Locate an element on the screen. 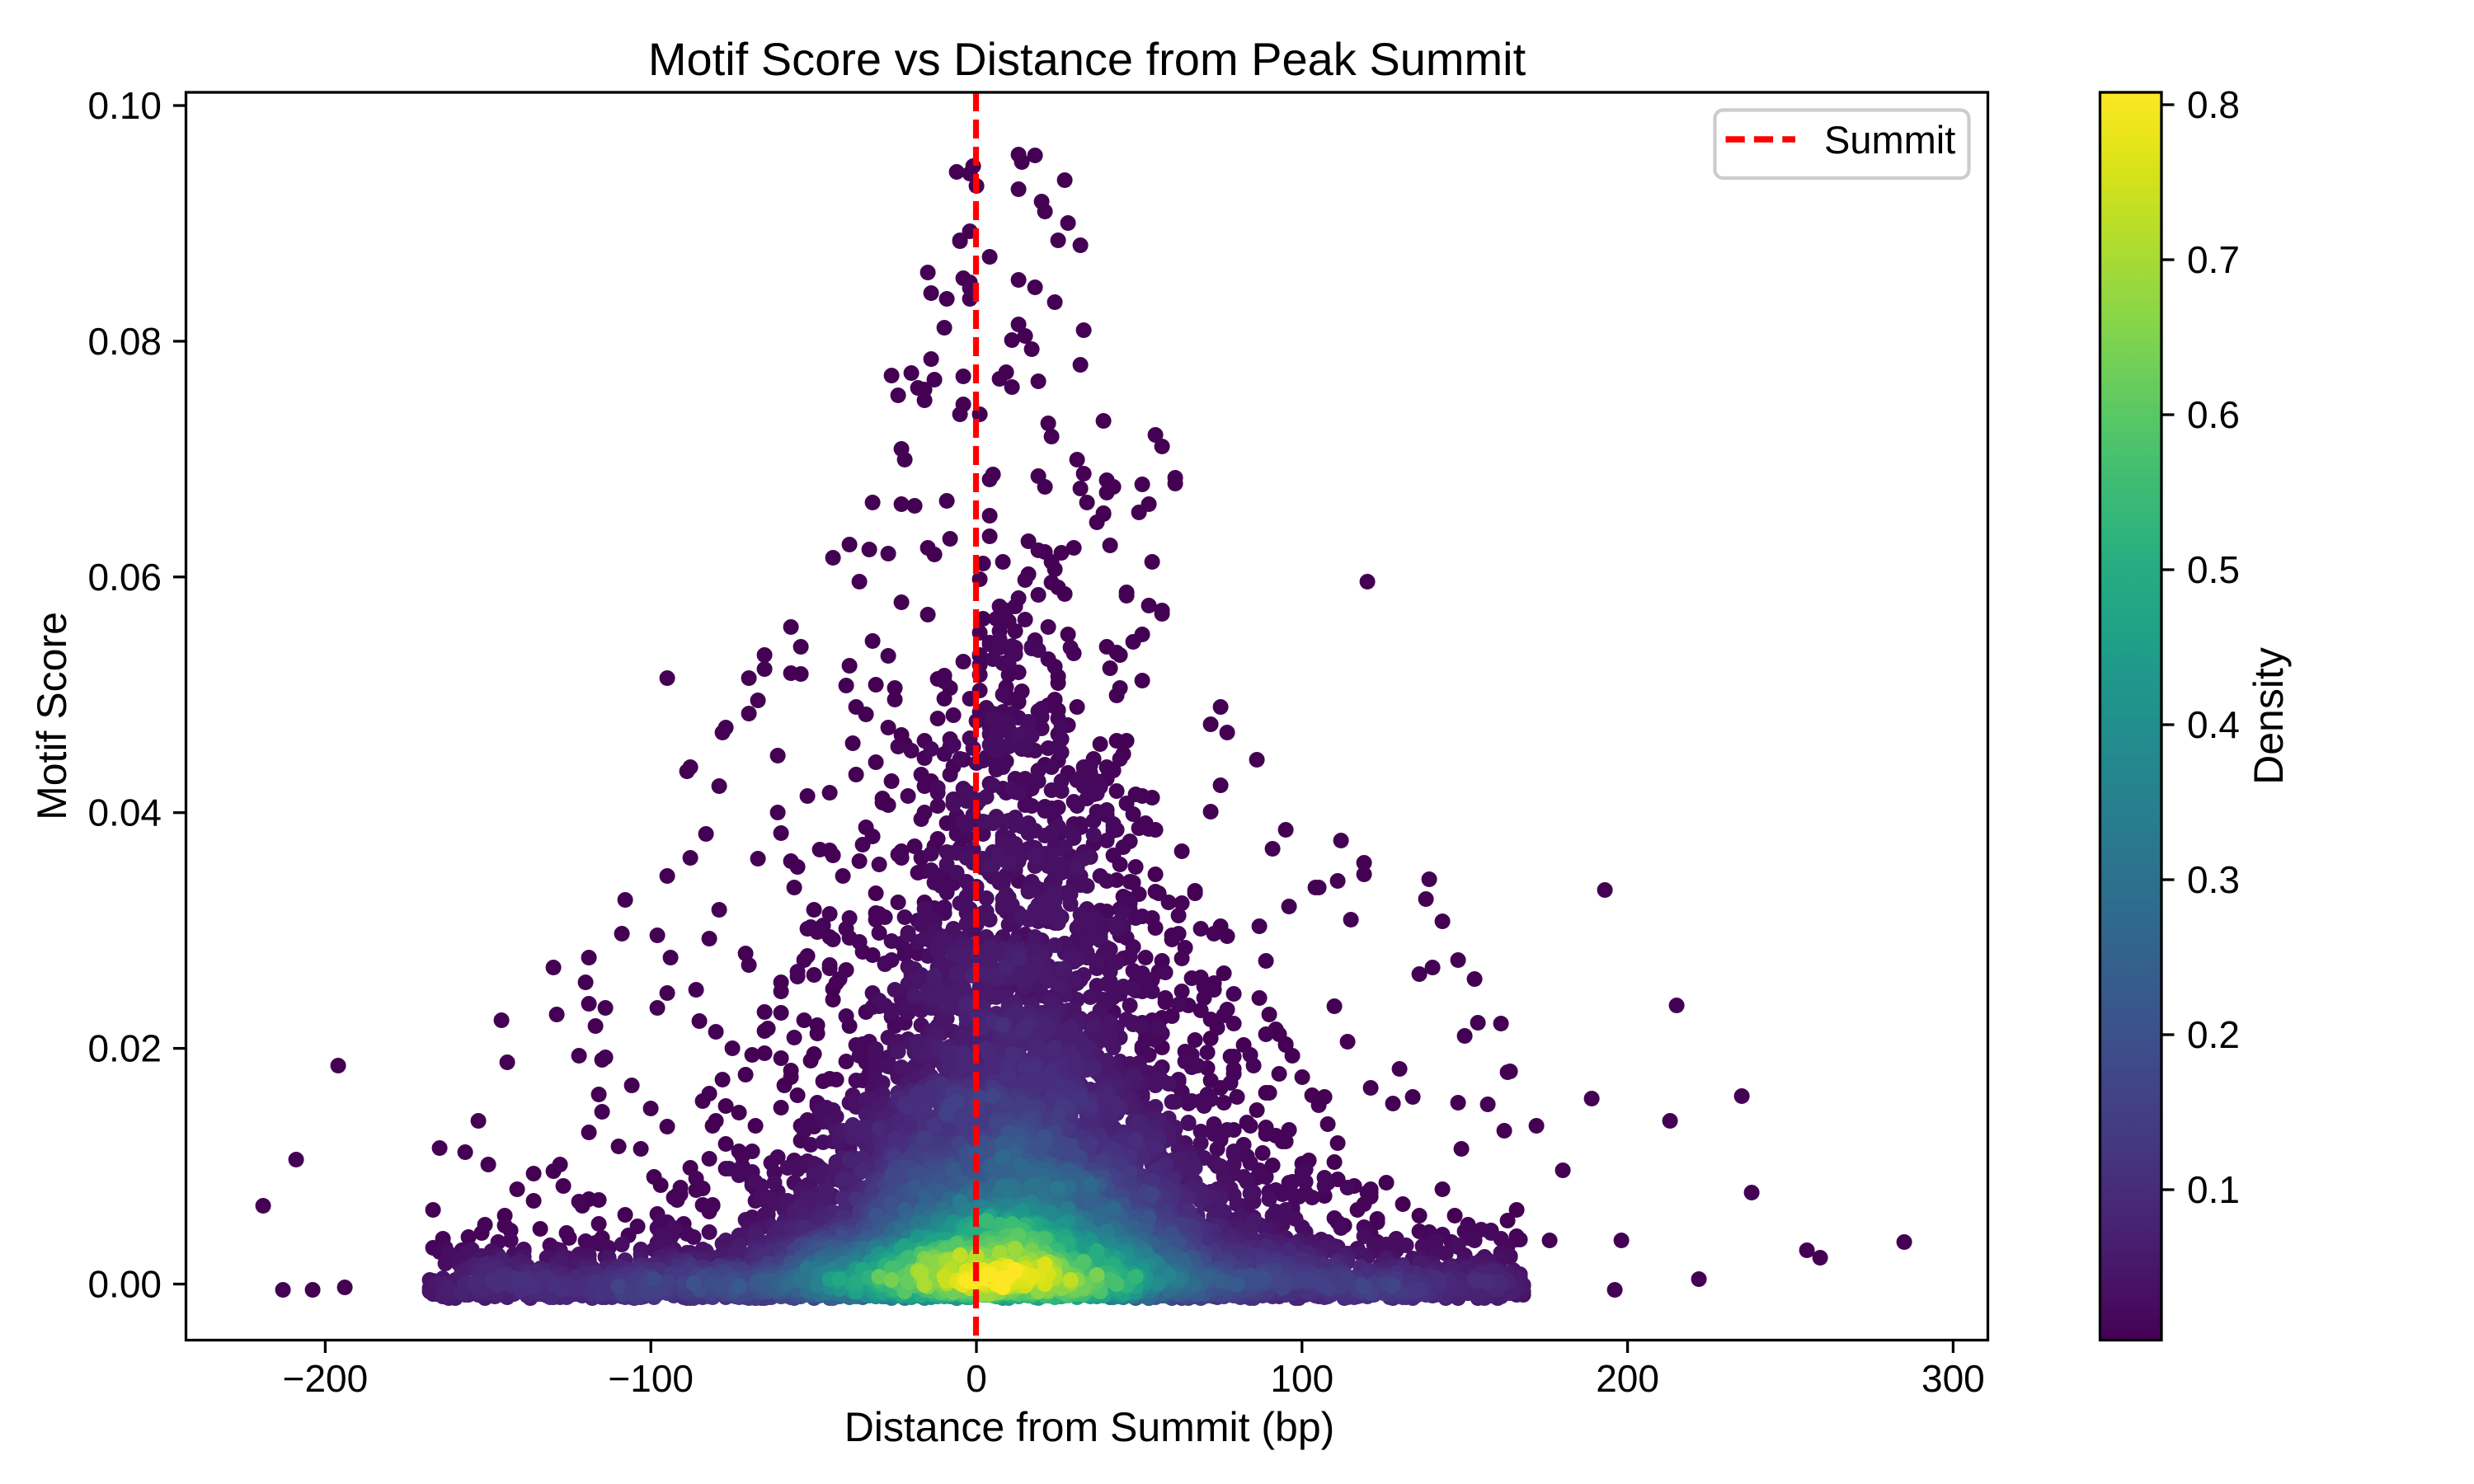 The height and width of the screenshot is (1484, 2474). svg-text: 0.10 is located at coordinates (124, 105).